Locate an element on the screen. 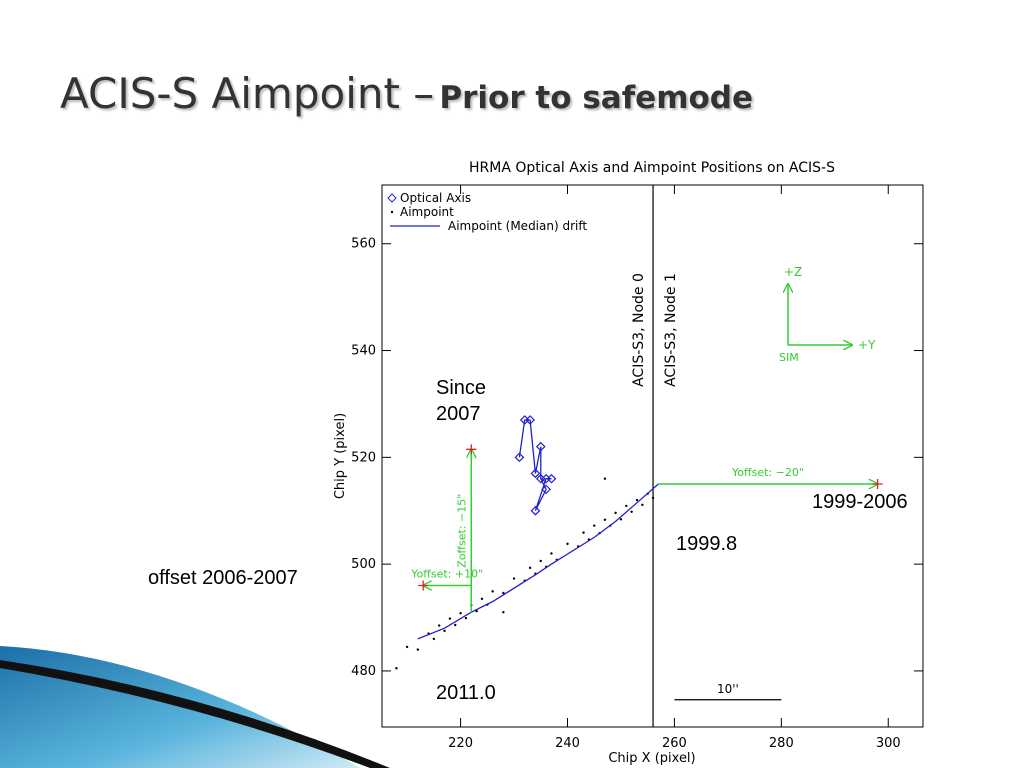  axis-track is located at coordinates (535, 465).